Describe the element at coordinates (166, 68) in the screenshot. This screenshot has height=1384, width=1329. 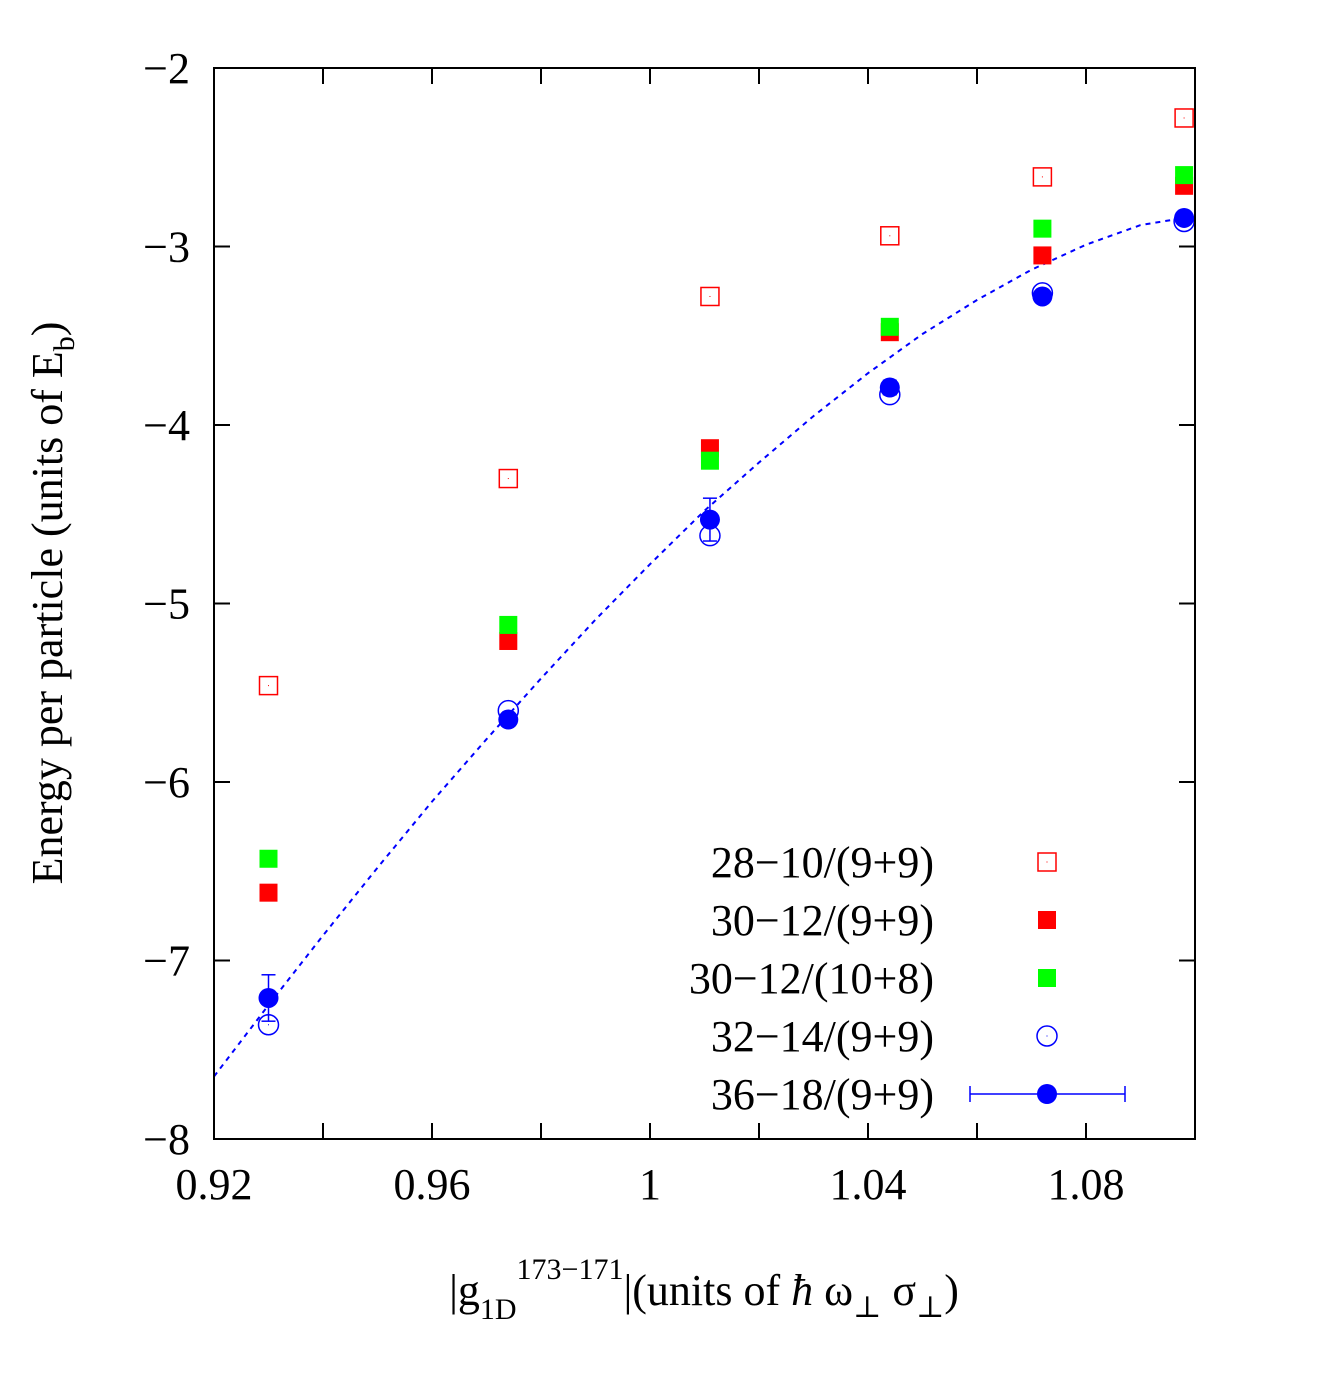
I see `y-tick-label: −2` at that location.